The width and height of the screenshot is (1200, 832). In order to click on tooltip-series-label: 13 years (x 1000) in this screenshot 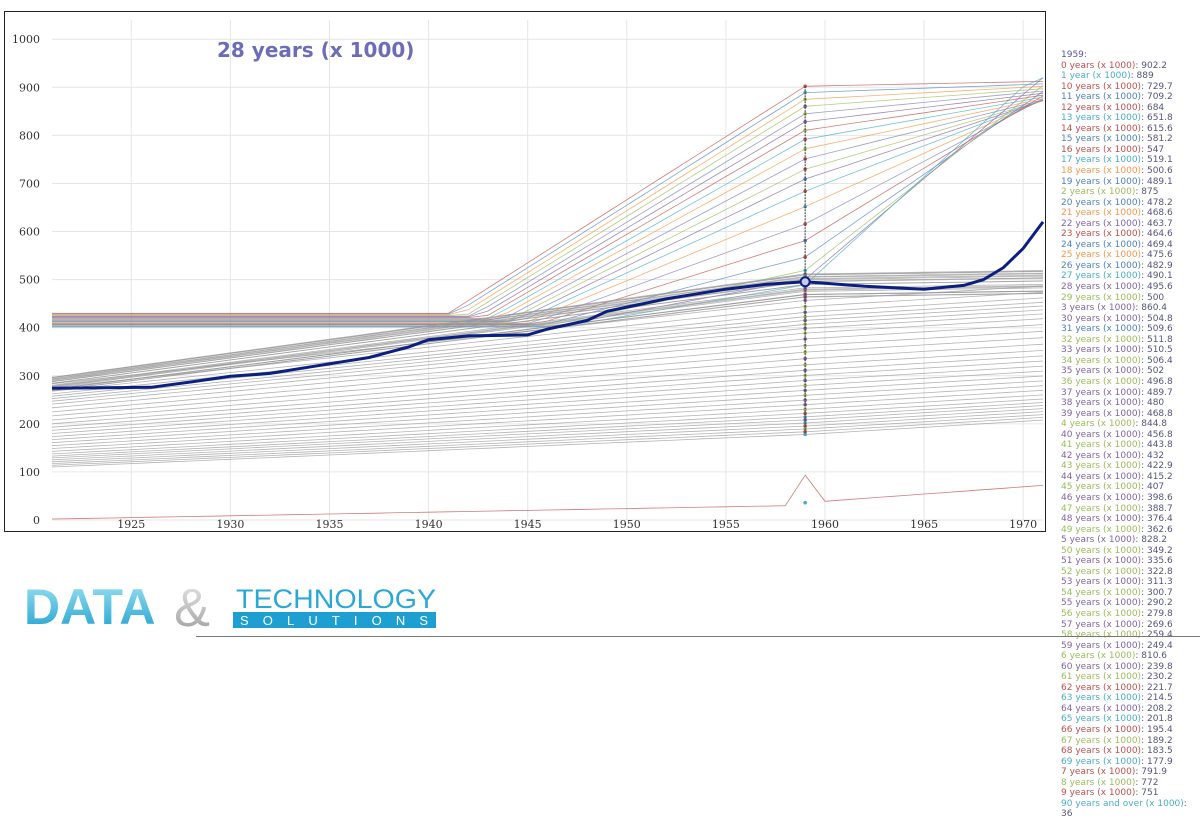, I will do `click(1101, 118)`.